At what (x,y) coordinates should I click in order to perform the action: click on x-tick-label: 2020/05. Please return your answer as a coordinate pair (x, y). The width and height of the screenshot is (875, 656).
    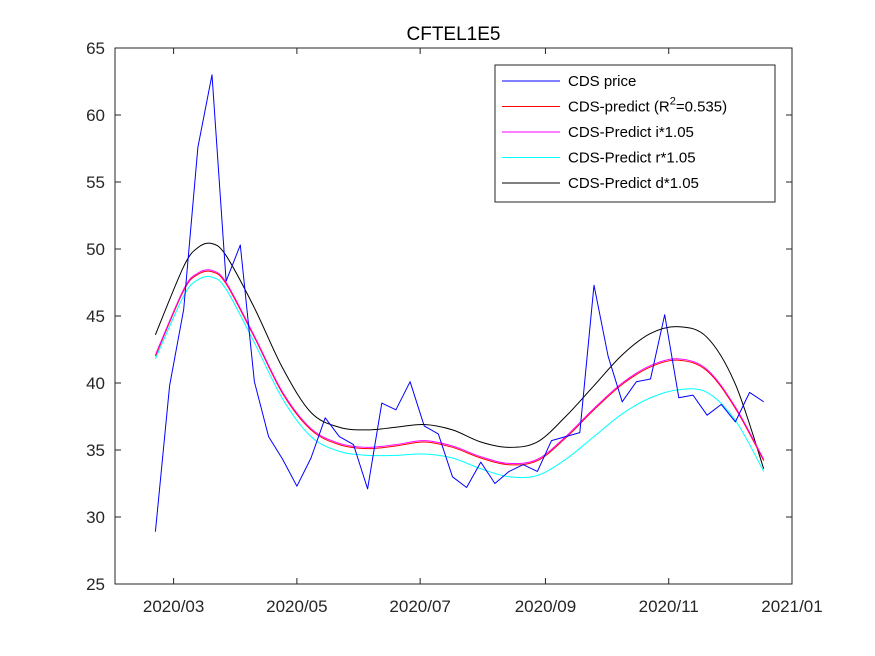
    Looking at the image, I should click on (296, 606).